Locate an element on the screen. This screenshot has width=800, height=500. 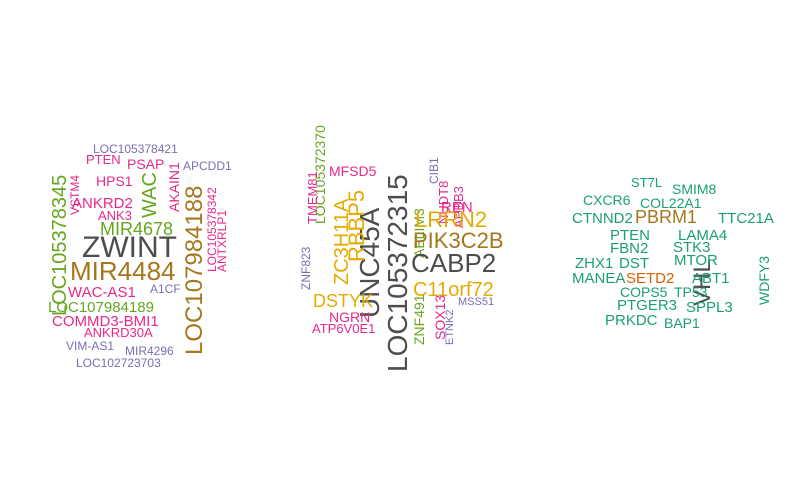
word-akain1: AKAIN1 is located at coordinates (174, 187).